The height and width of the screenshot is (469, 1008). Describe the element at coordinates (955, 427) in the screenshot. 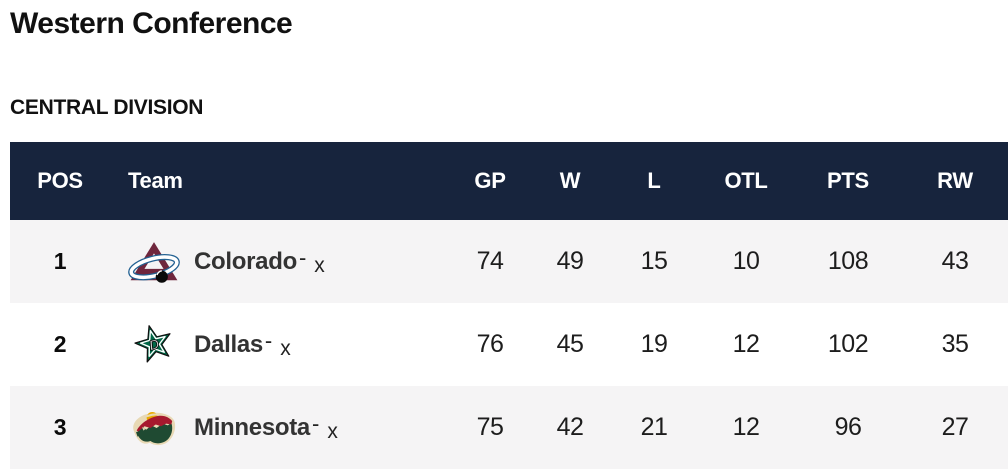

I see `rw-cell: 27` at that location.